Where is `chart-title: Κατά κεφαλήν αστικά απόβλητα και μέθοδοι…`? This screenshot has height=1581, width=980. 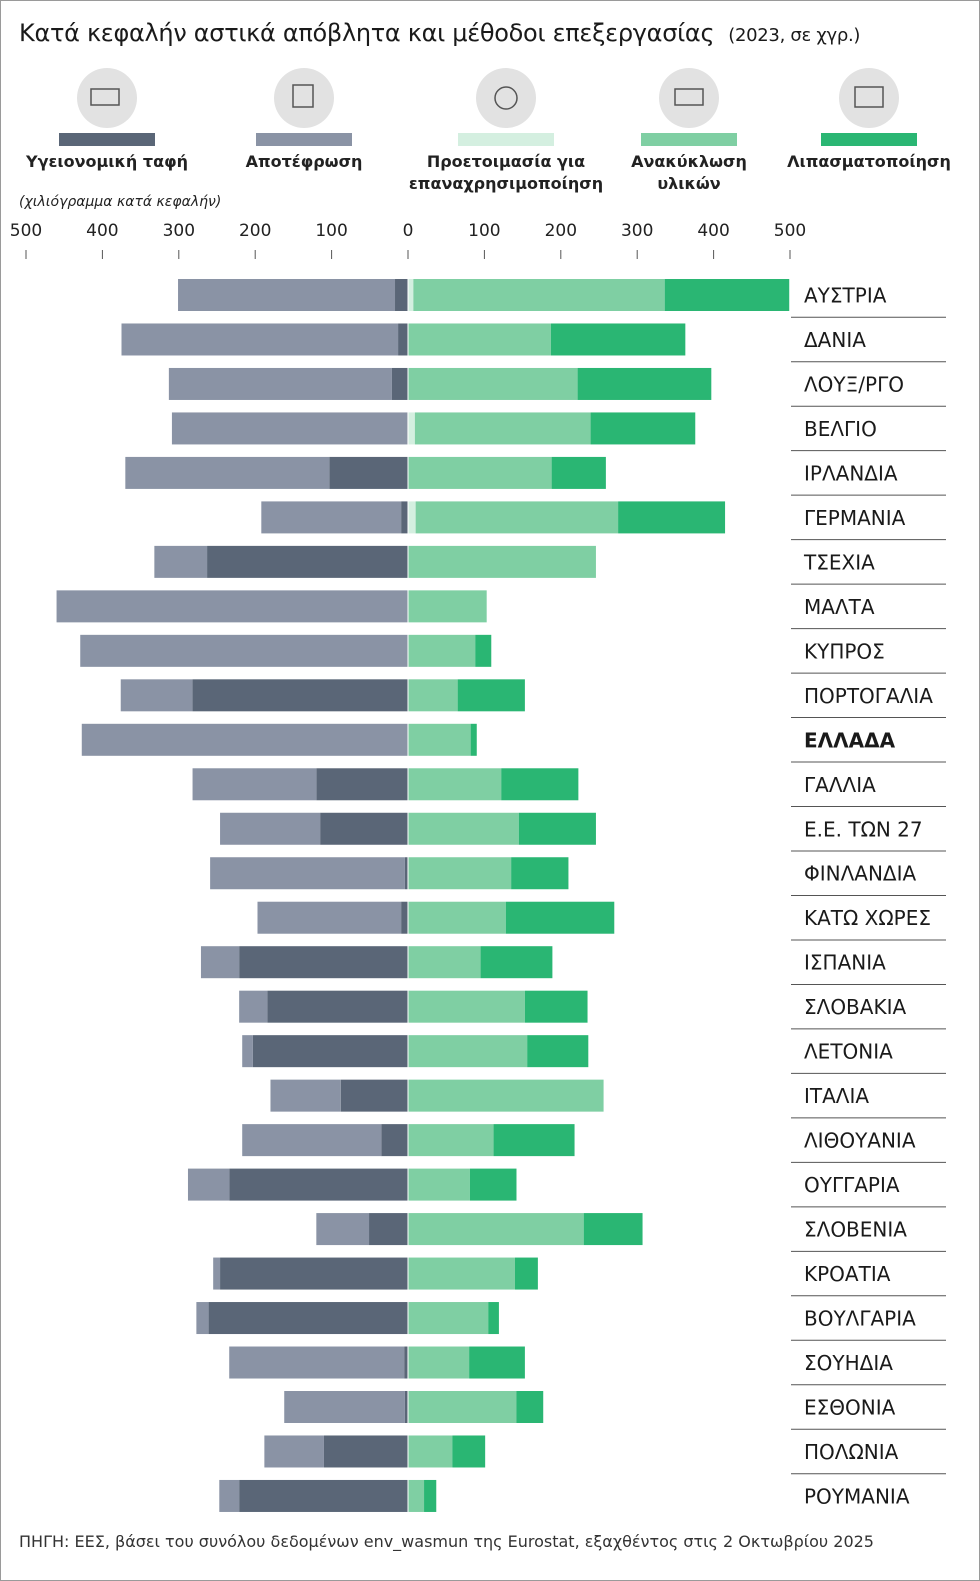
chart-title: Κατά κεφαλήν αστικά απόβλητα και μέθοδοι… is located at coordinates (367, 33).